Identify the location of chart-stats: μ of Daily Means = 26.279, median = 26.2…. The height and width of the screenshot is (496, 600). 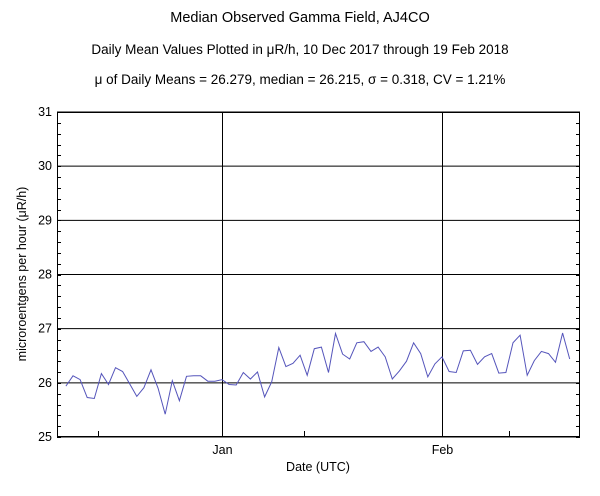
(300, 79).